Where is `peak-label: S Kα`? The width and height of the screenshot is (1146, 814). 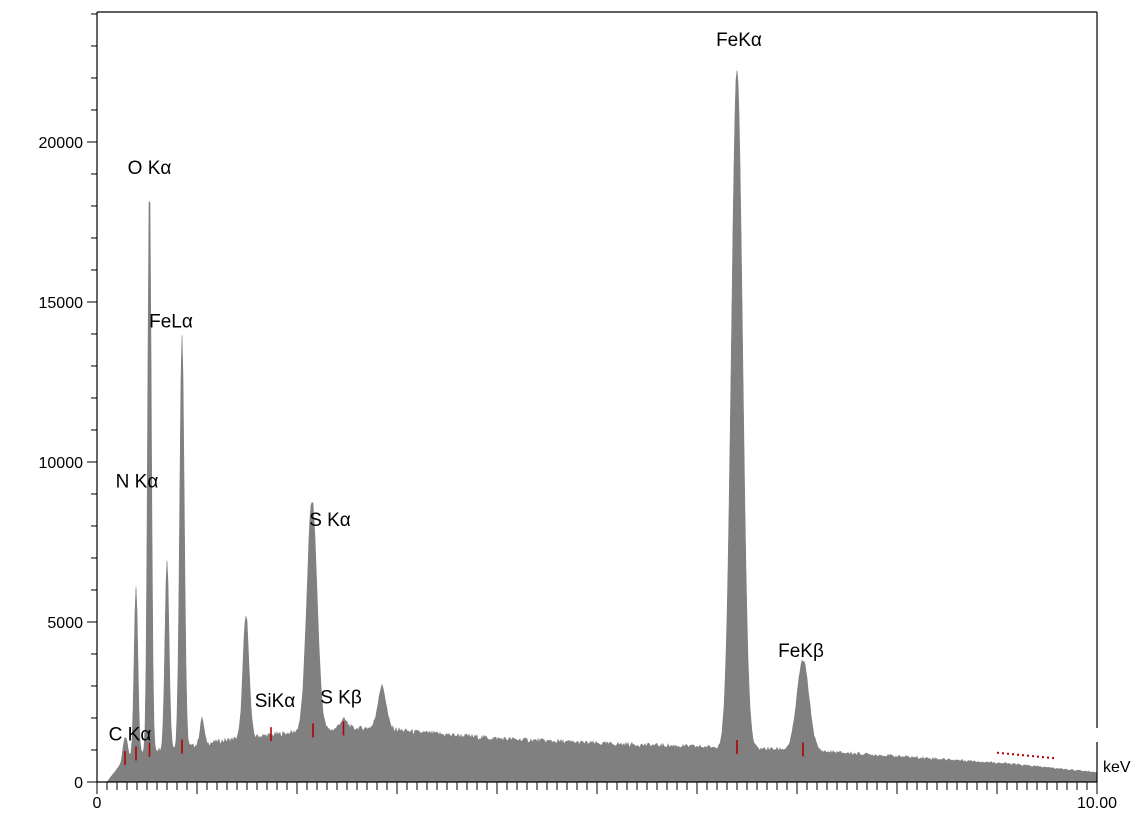 peak-label: S Kα is located at coordinates (330, 520).